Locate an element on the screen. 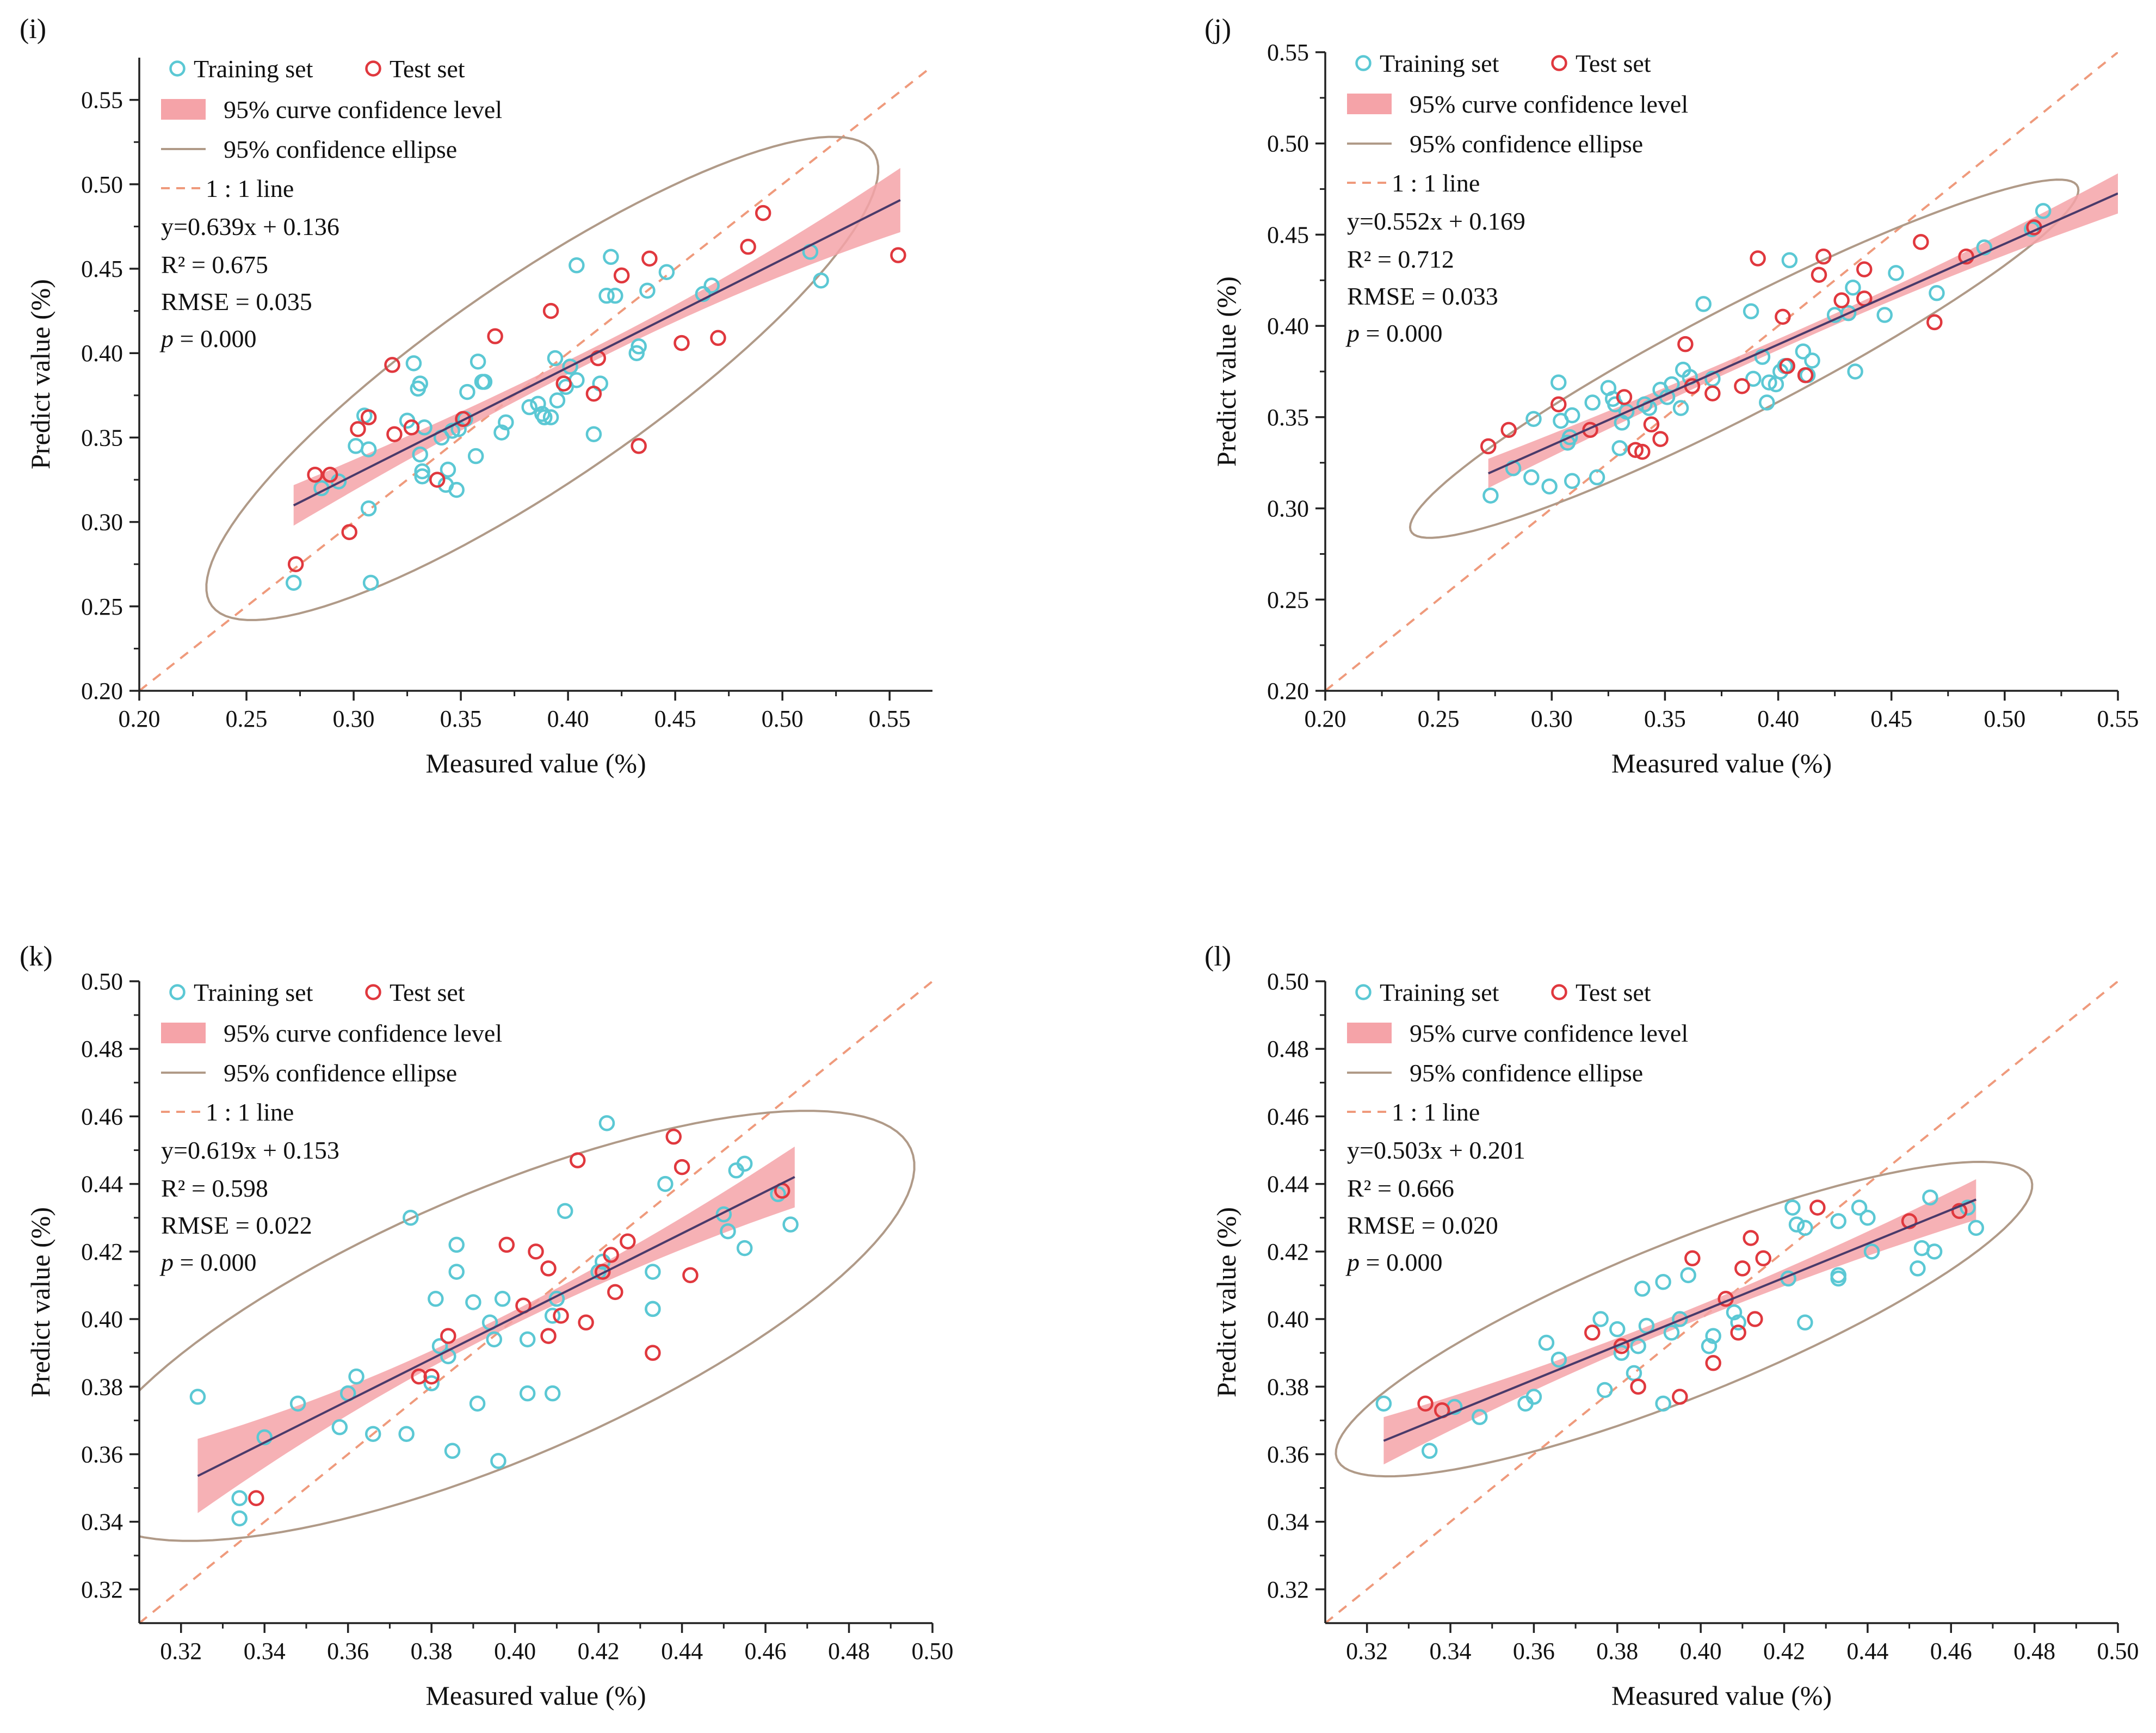 Image resolution: width=2156 pixels, height=1733 pixels. y-tick-label: 0.45 is located at coordinates (102, 269).